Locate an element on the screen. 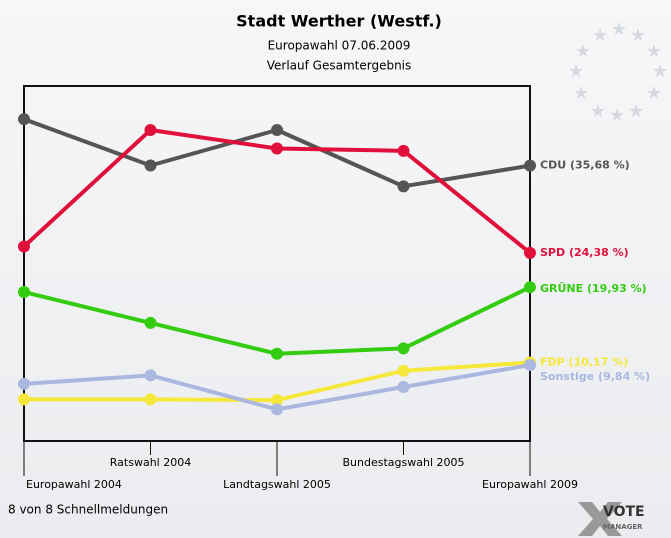  logo-icon is located at coordinates (600, 519).